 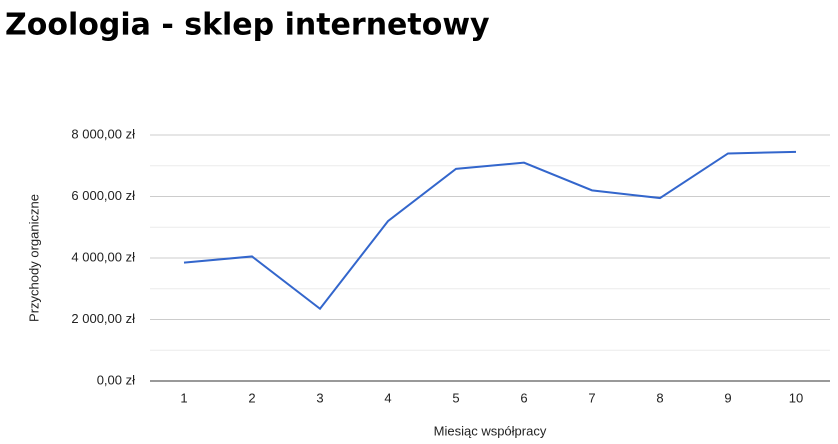 I want to click on x-tick-label: 7, so click(x=591, y=397).